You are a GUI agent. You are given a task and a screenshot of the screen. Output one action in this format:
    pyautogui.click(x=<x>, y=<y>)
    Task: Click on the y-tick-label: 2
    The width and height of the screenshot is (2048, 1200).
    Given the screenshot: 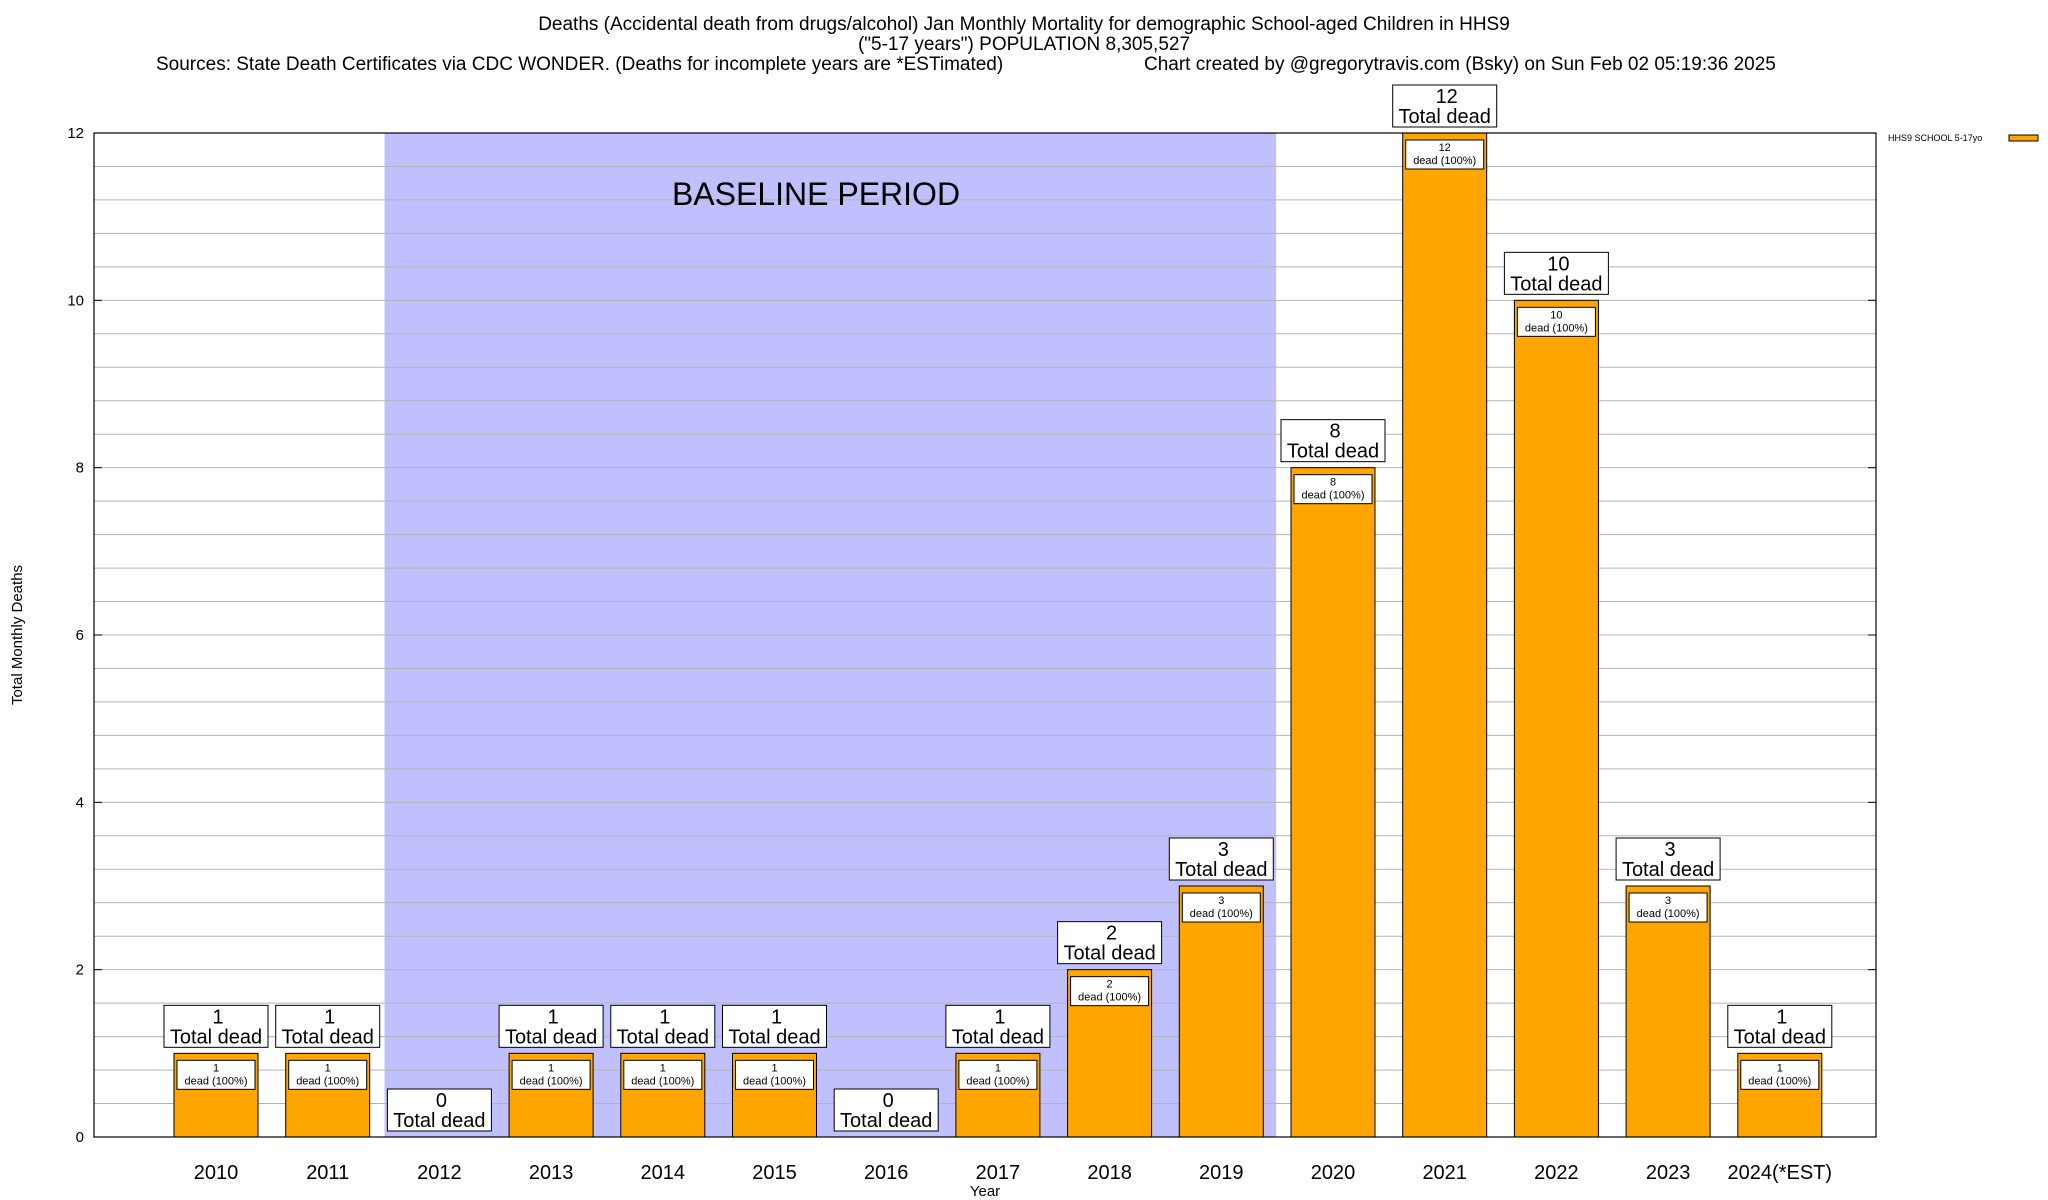 What is the action you would take?
    pyautogui.click(x=80, y=970)
    